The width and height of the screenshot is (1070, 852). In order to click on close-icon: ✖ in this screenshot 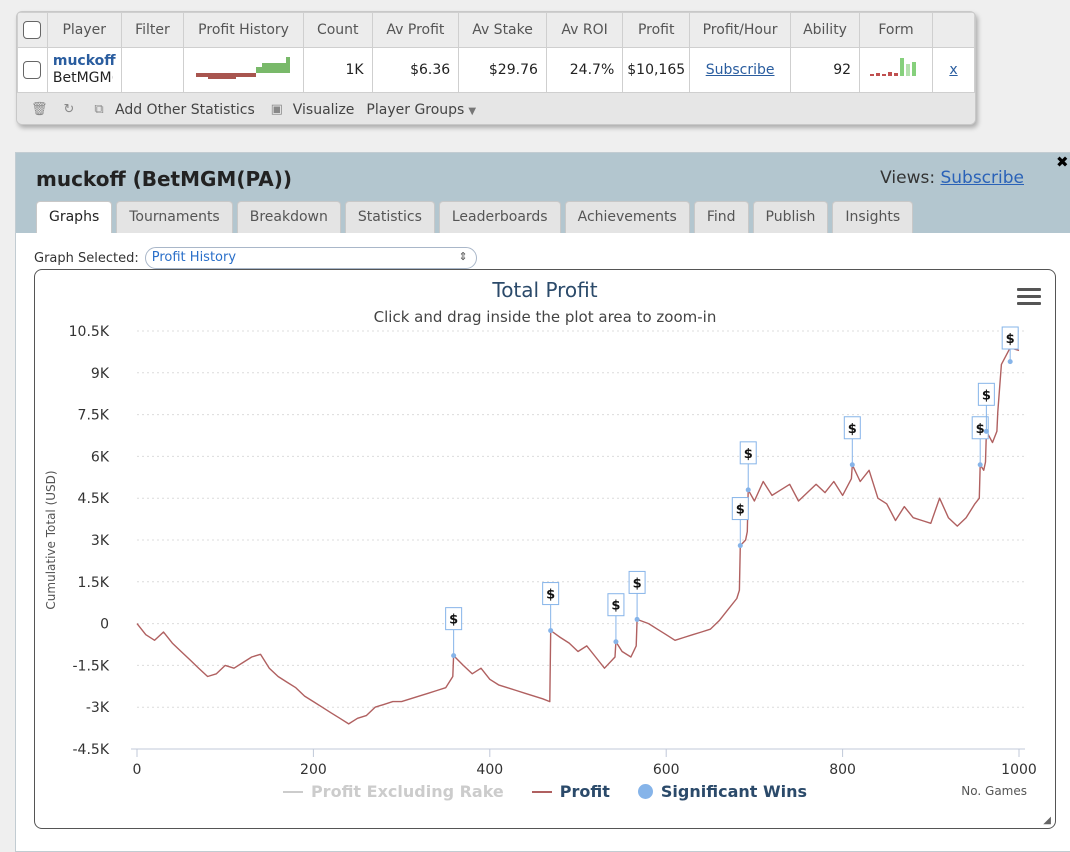, I will do `click(1062, 162)`.